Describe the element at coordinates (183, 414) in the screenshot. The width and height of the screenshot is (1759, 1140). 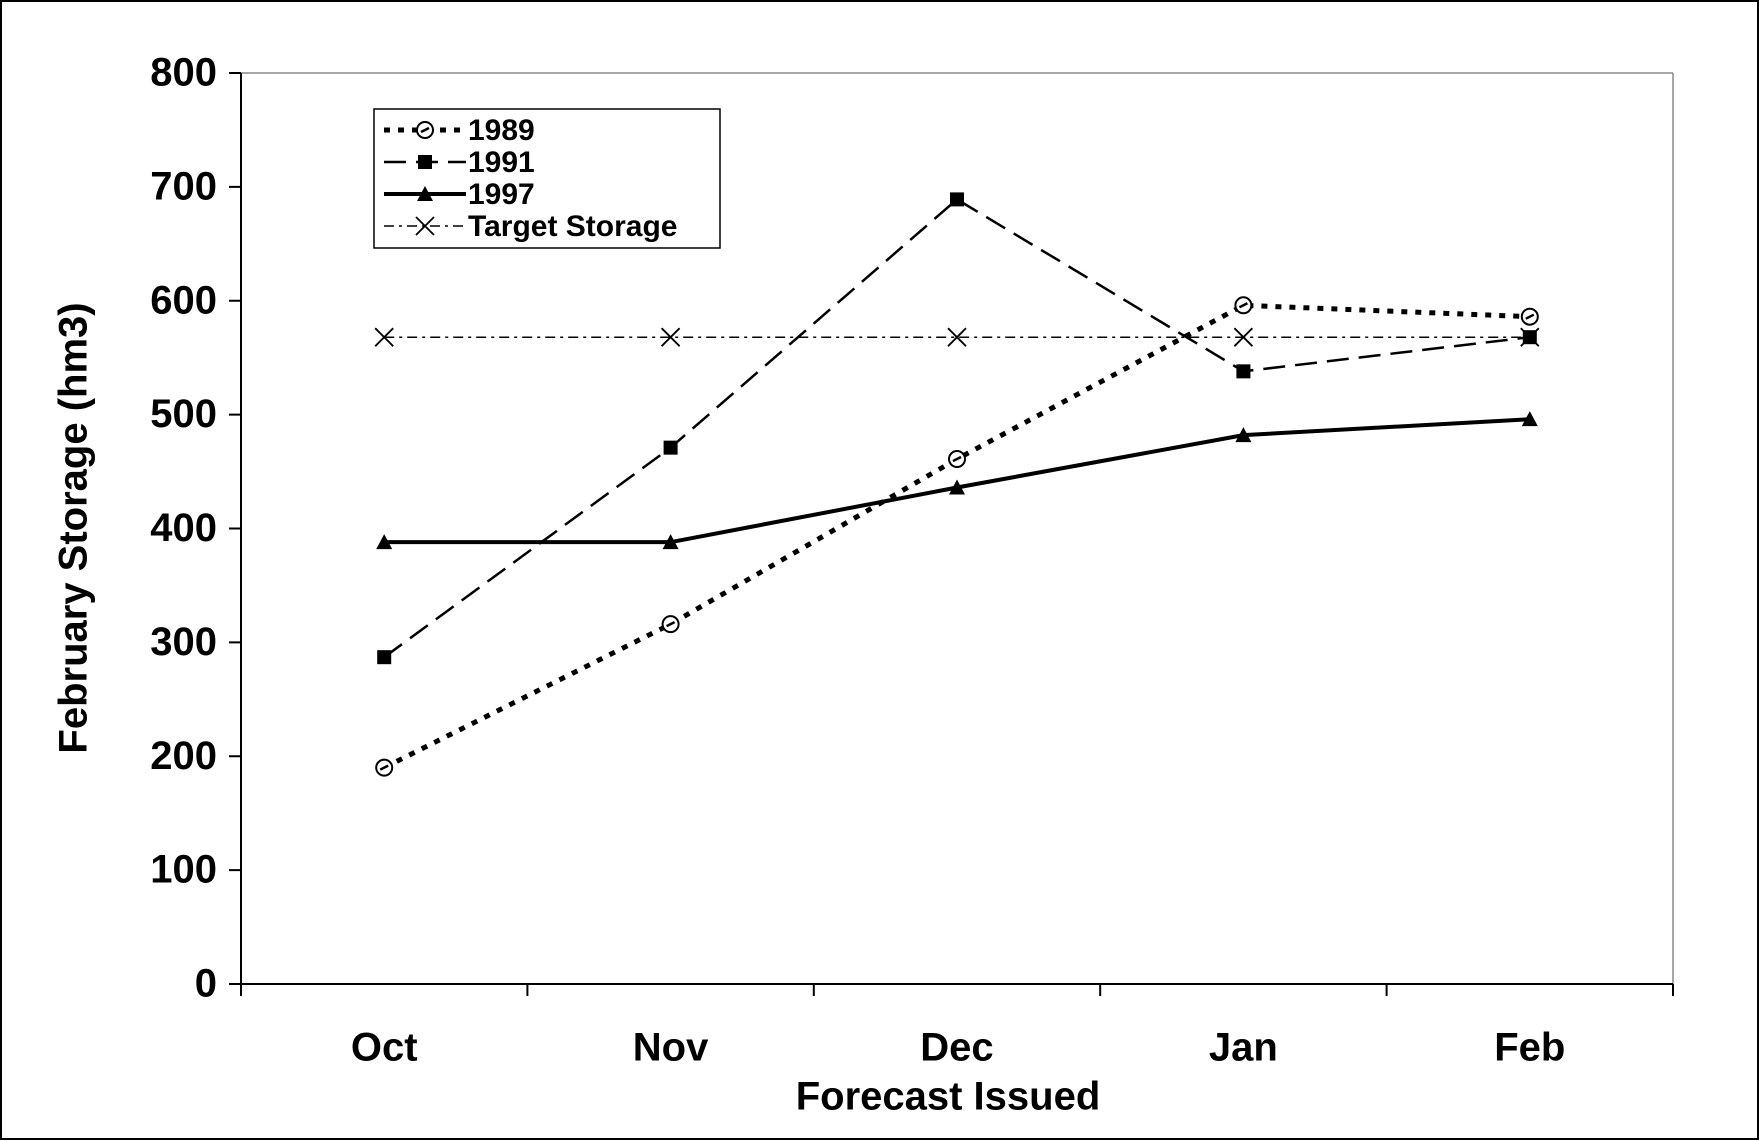
I see `y-tick-label: 500` at that location.